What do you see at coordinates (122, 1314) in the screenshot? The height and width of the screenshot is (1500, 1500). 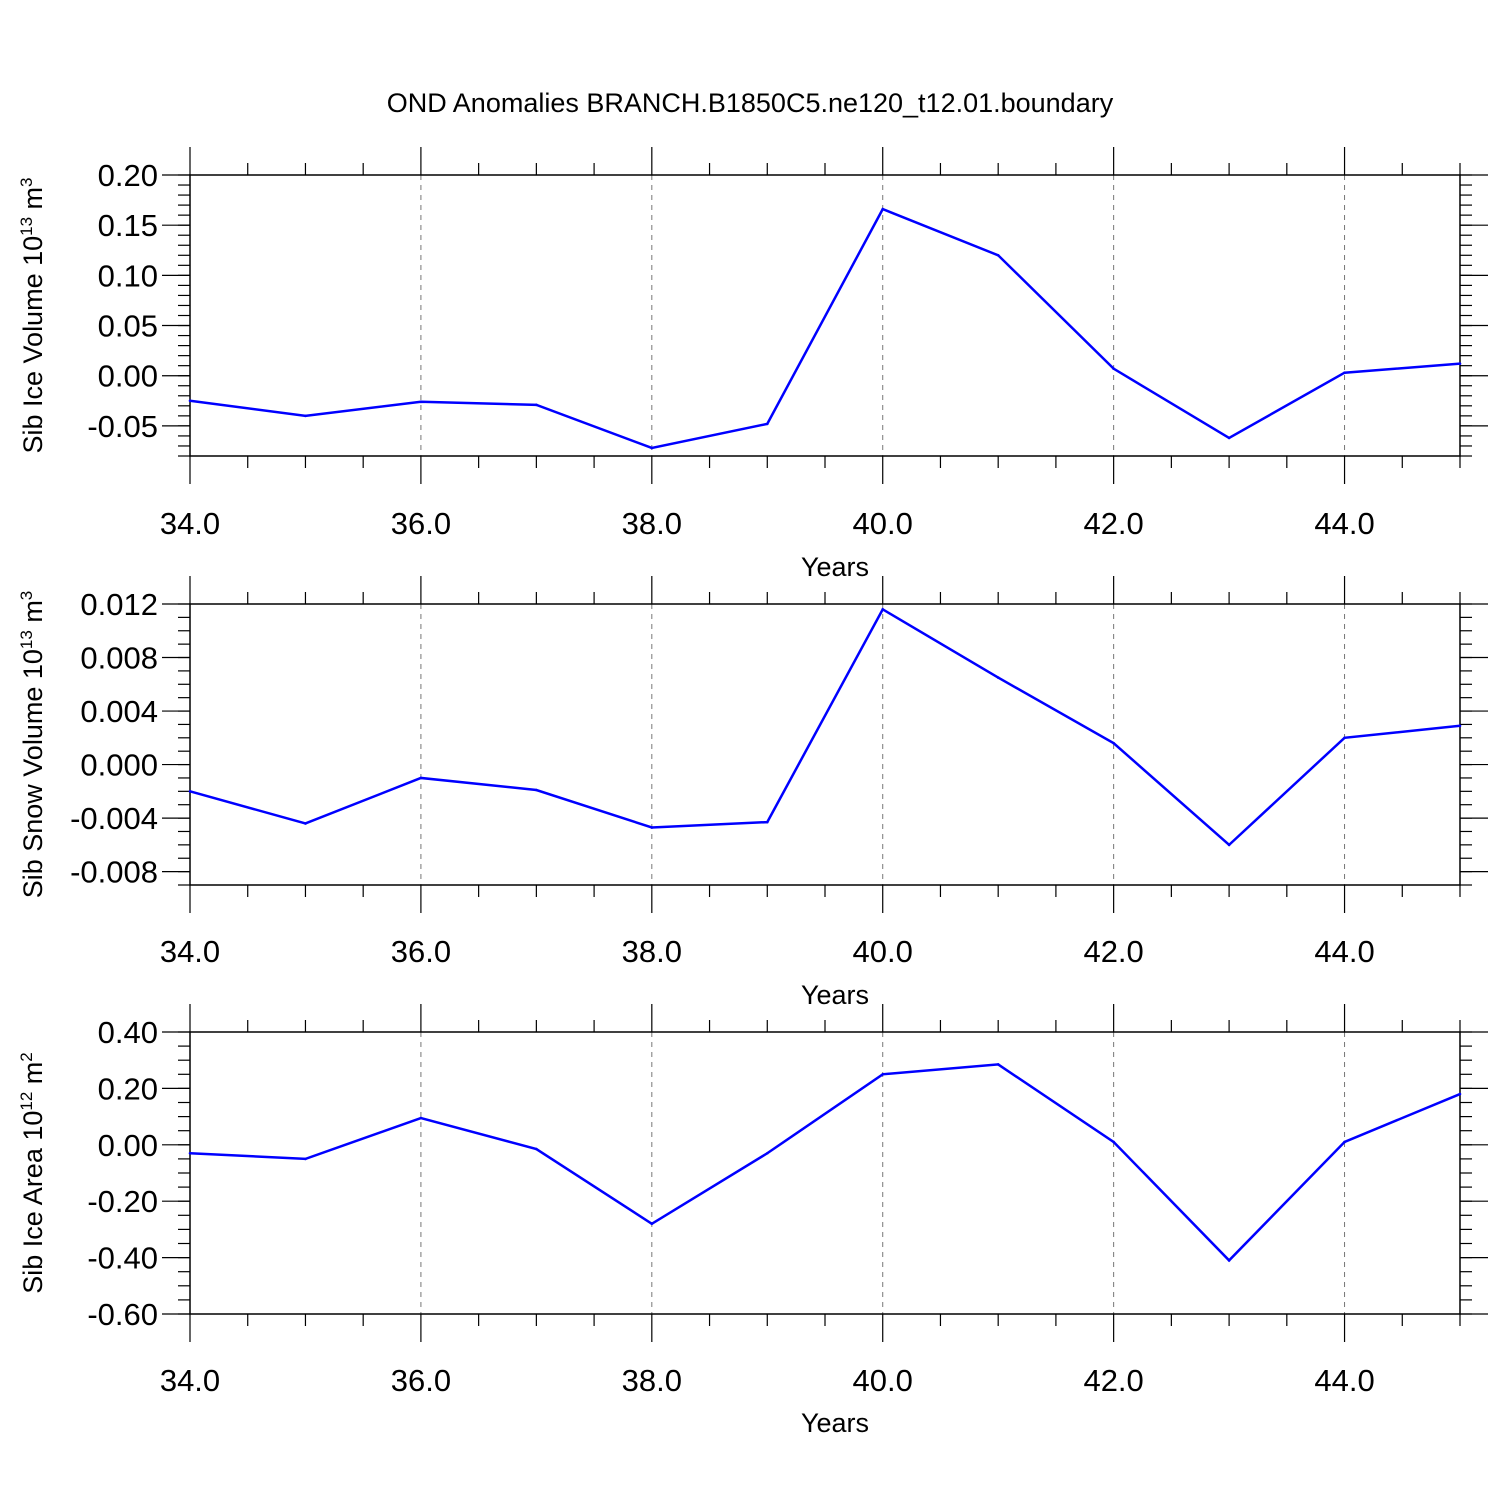 I see `y-tick-label: -0.60` at bounding box center [122, 1314].